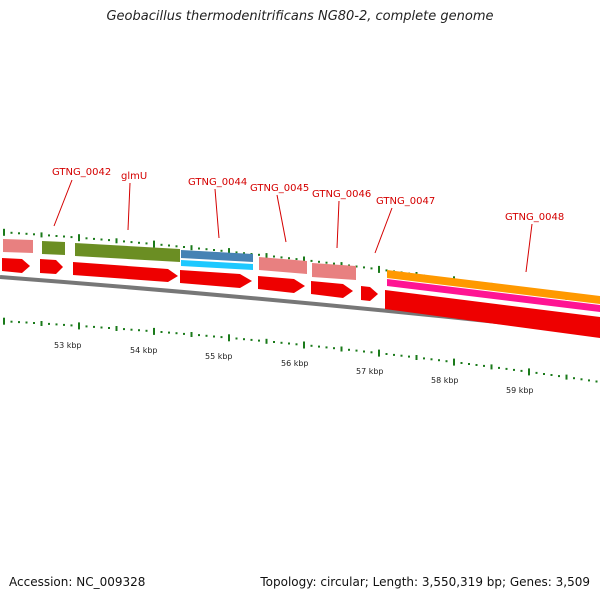  What do you see at coordinates (341, 194) in the screenshot?
I see `gene-label-gtng-0046: GTNG_0046` at bounding box center [341, 194].